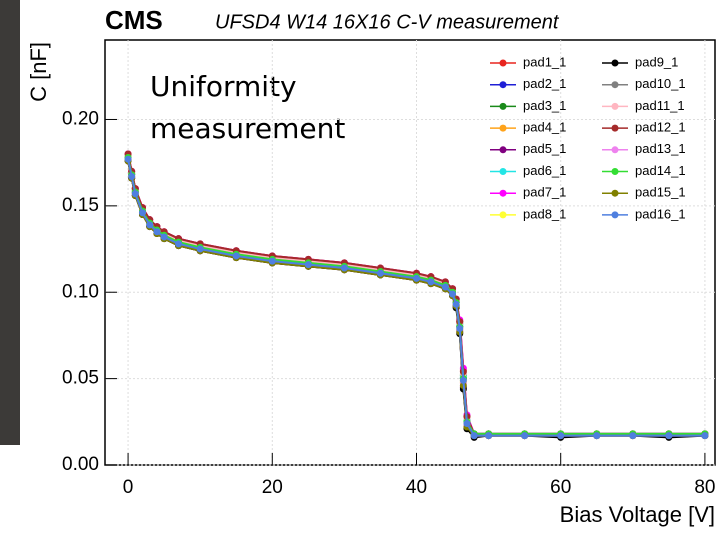  Describe the element at coordinates (560, 487) in the screenshot. I see `x-tick-label: 60` at that location.